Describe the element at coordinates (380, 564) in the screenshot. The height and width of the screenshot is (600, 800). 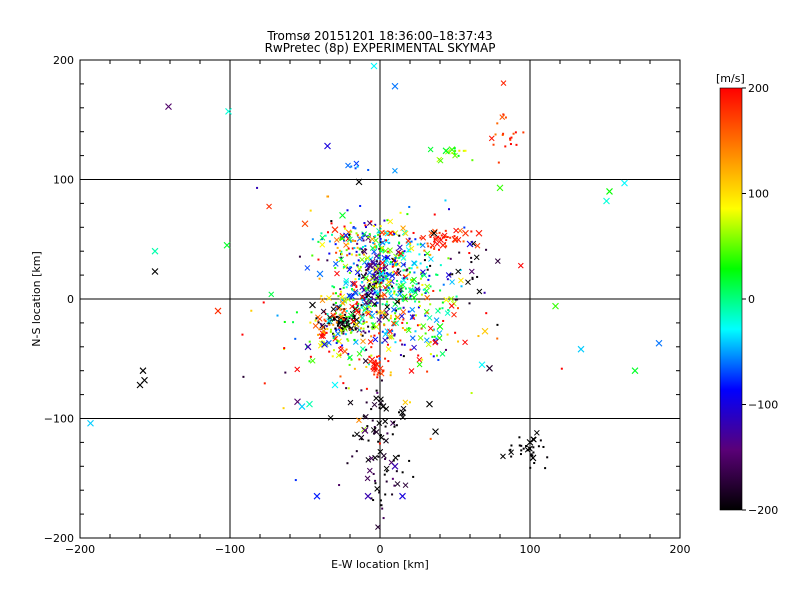
I see `x-axis-label: E-W location [km]` at that location.